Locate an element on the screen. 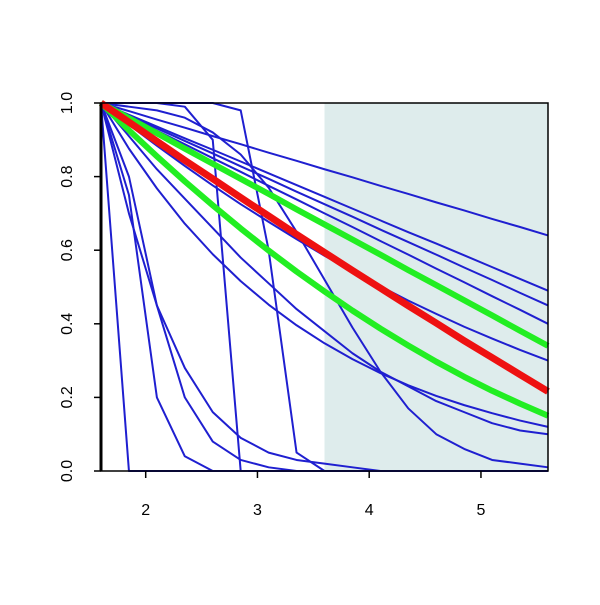 This screenshot has height=605, width=600. x-tick-label: 2 is located at coordinates (145, 510).